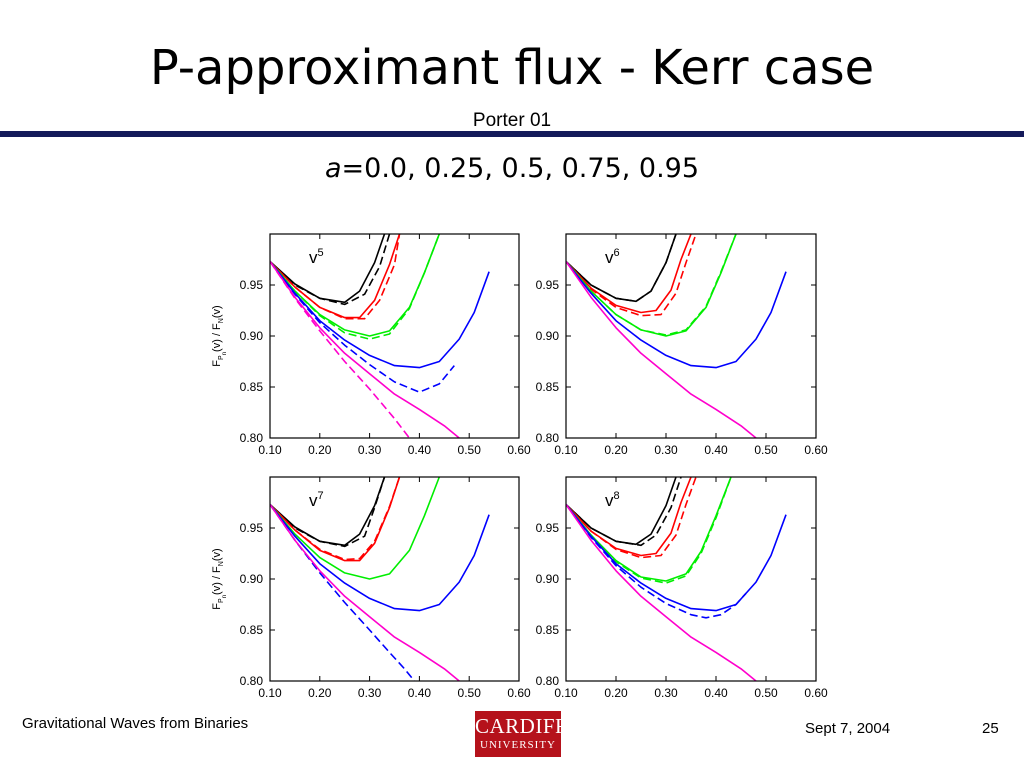 The width and height of the screenshot is (1024, 768). What do you see at coordinates (512, 68) in the screenshot?
I see `slide-title: P-approximant flux - Kerr case` at bounding box center [512, 68].